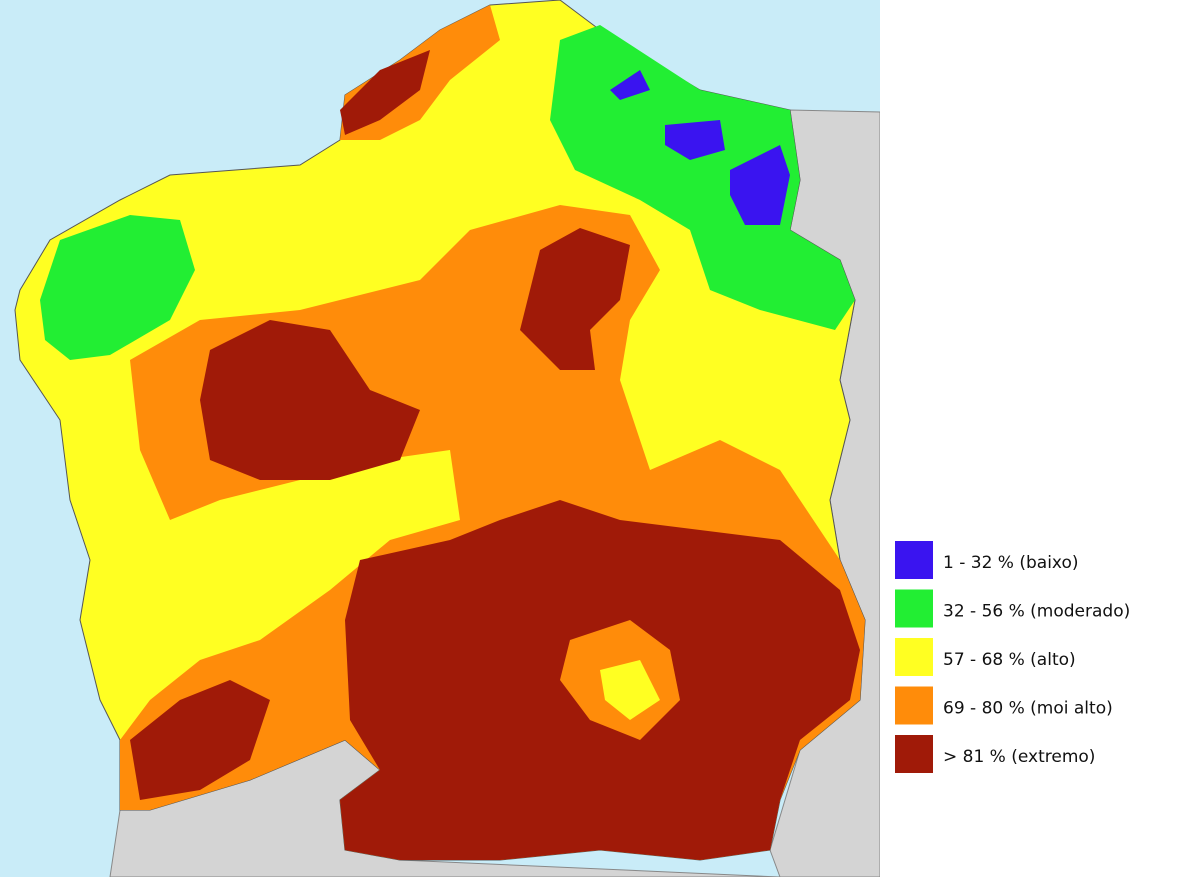 Image resolution: width=1200 pixels, height=877 pixels. What do you see at coordinates (385, 92) in the screenshot?
I see `zone-extreme-north` at bounding box center [385, 92].